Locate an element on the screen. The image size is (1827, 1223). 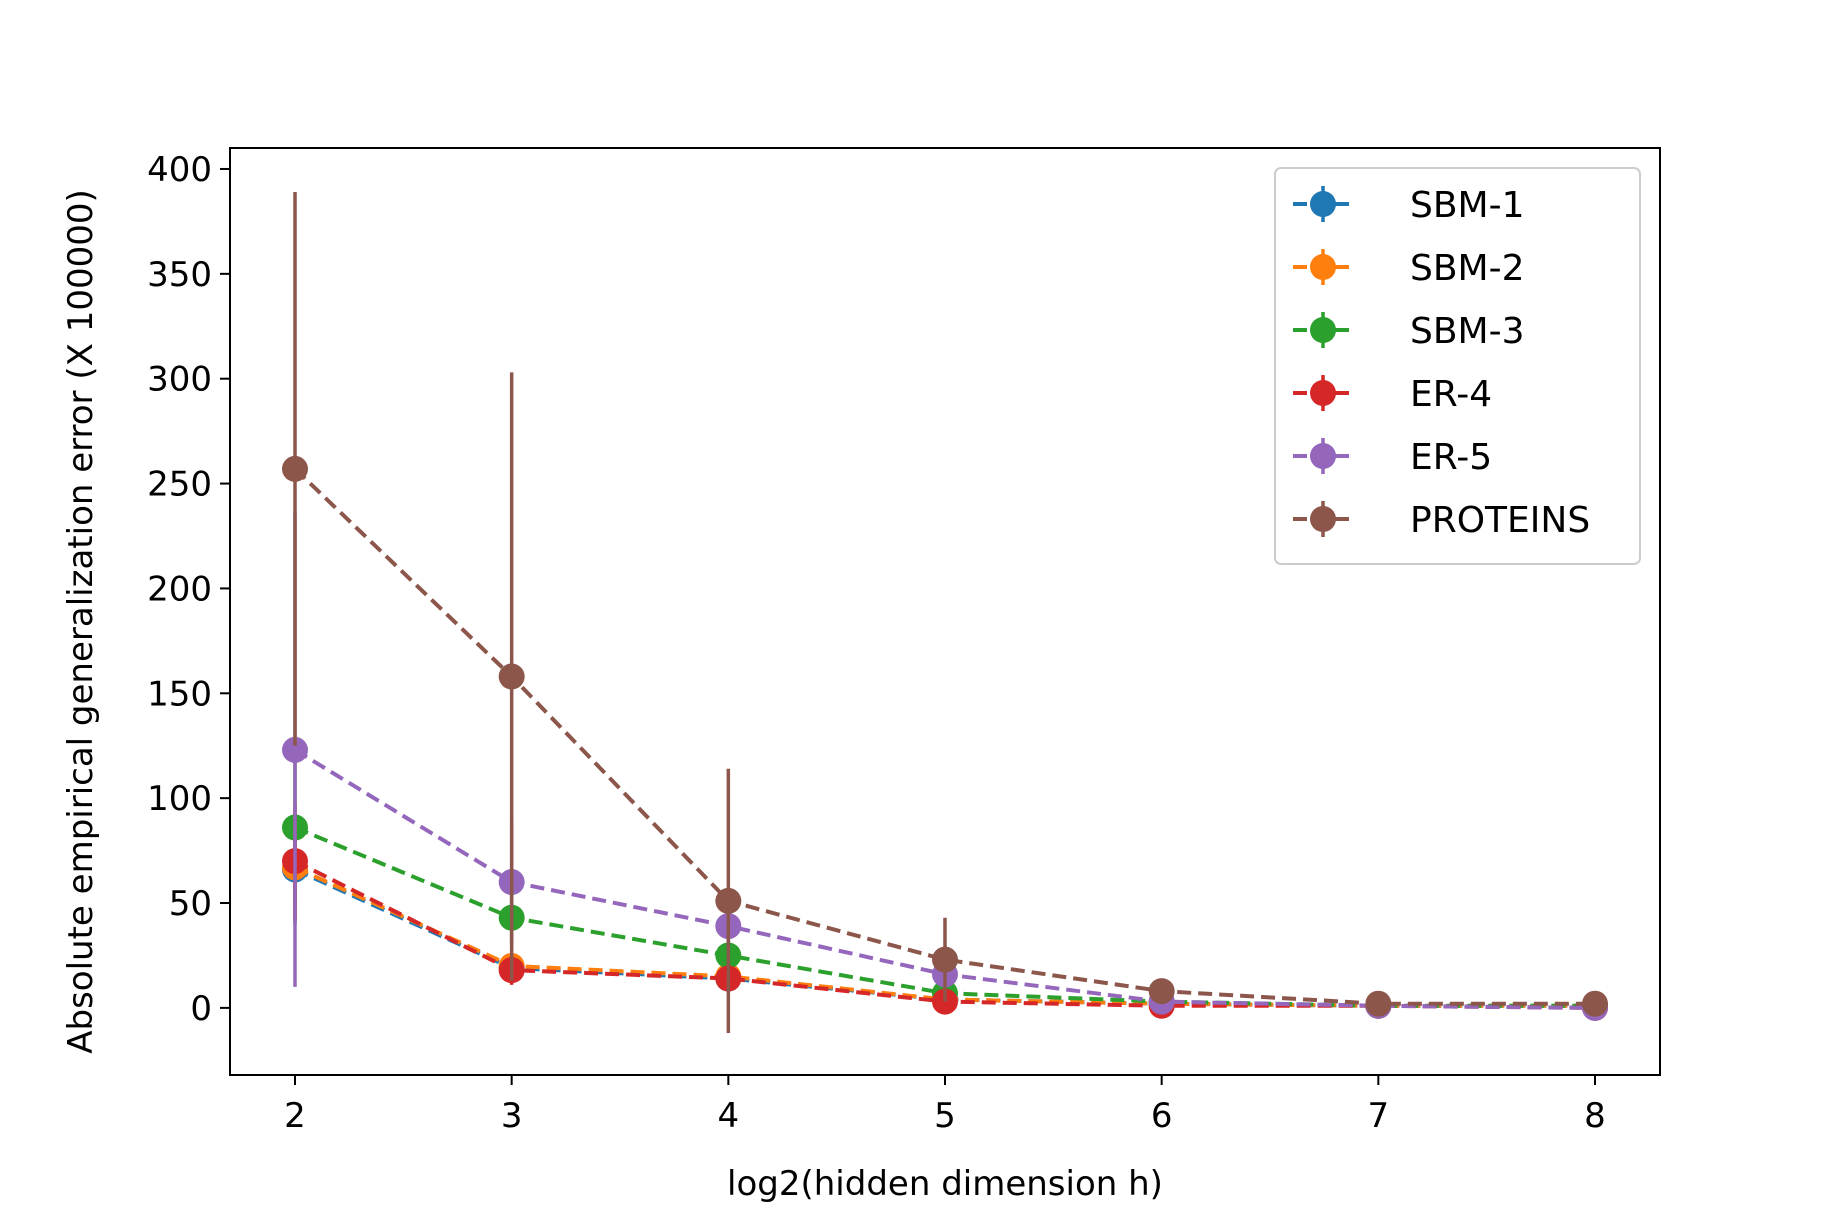
legend-item: PROTEINS is located at coordinates (1441, 520).